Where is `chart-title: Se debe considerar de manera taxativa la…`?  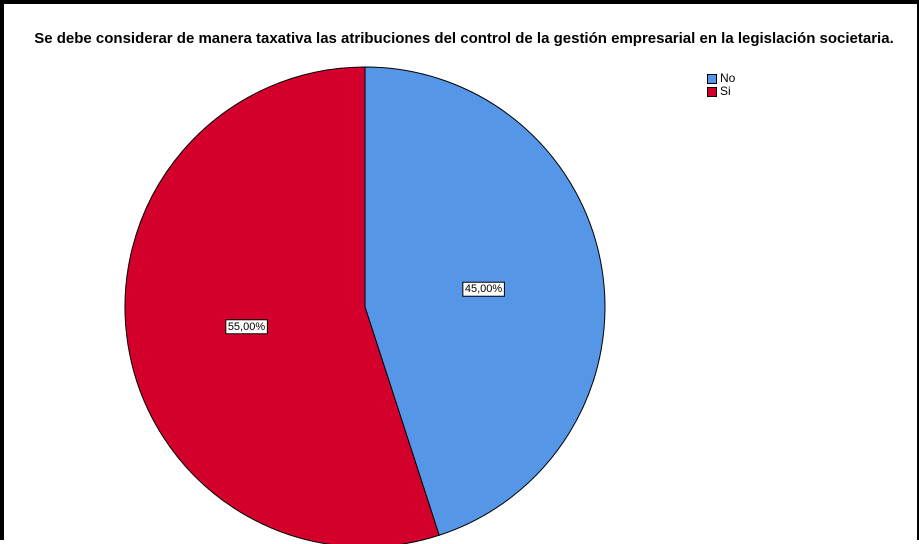 chart-title: Se debe considerar de manera taxativa la… is located at coordinates (464, 38).